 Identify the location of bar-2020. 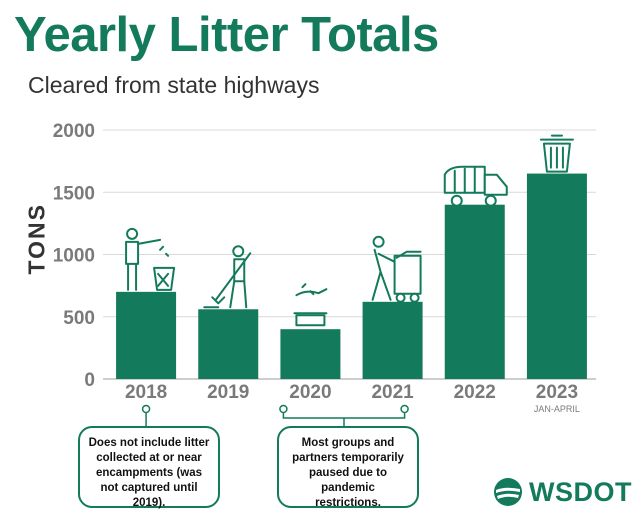
(310, 354).